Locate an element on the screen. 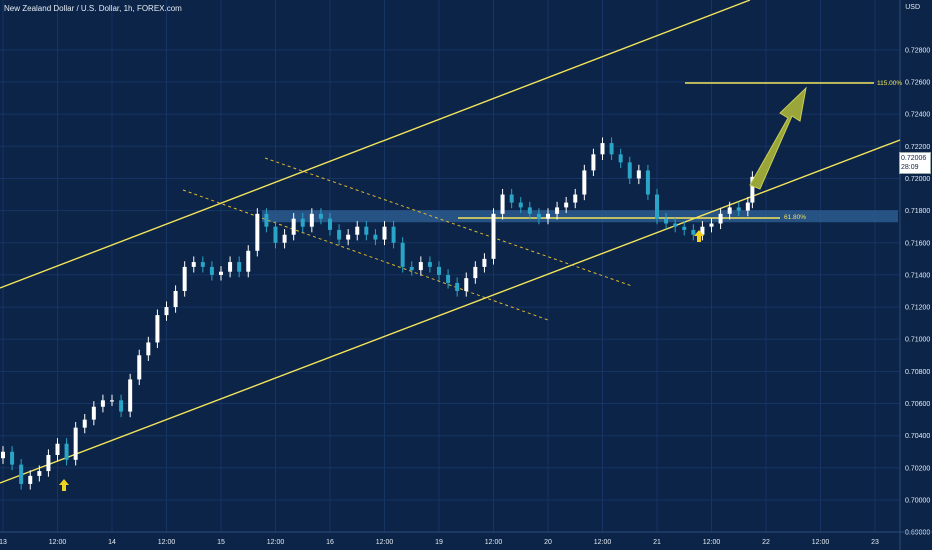 This screenshot has width=932, height=550. y-tick-label: 0.72400 is located at coordinates (917, 115).